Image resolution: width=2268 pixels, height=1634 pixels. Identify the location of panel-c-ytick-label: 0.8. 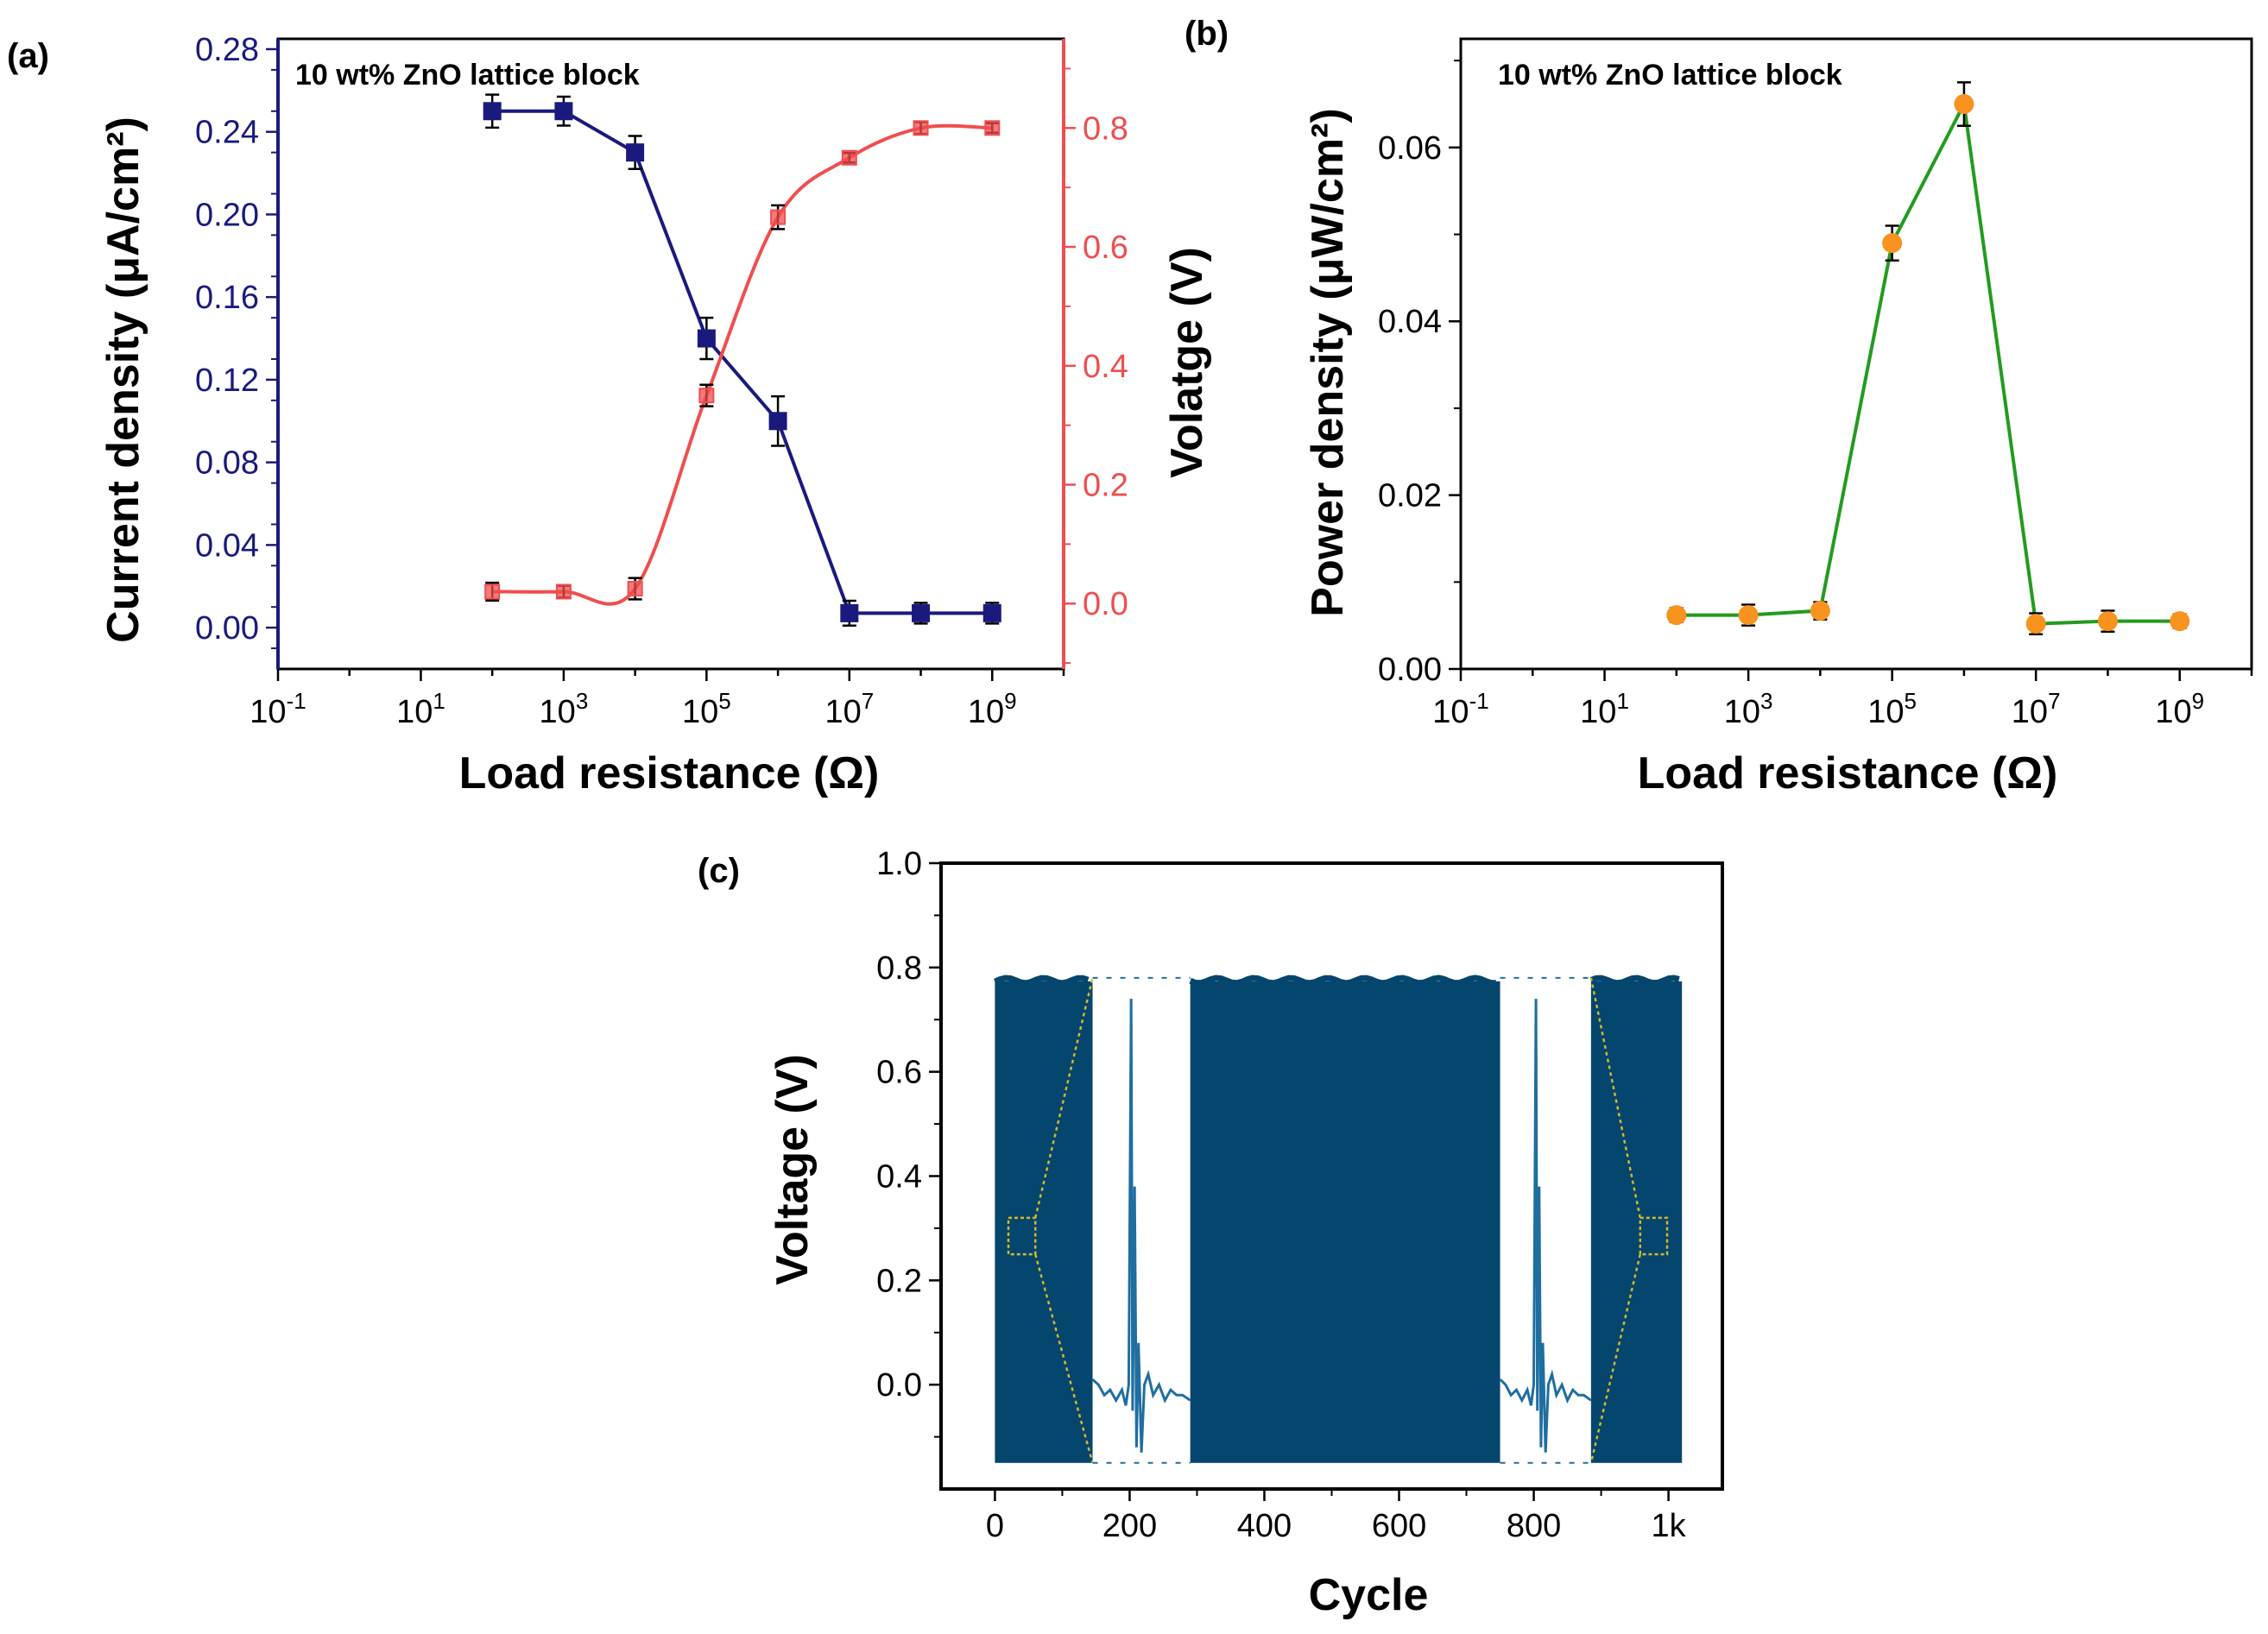
(899, 968).